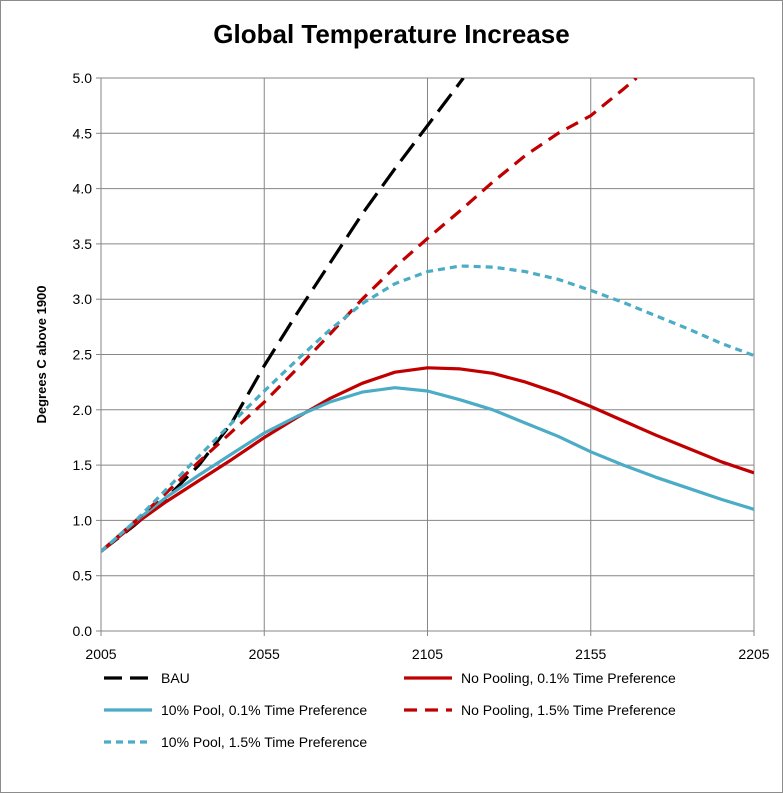  Describe the element at coordinates (83, 244) in the screenshot. I see `y-tick-label: 3.5` at that location.